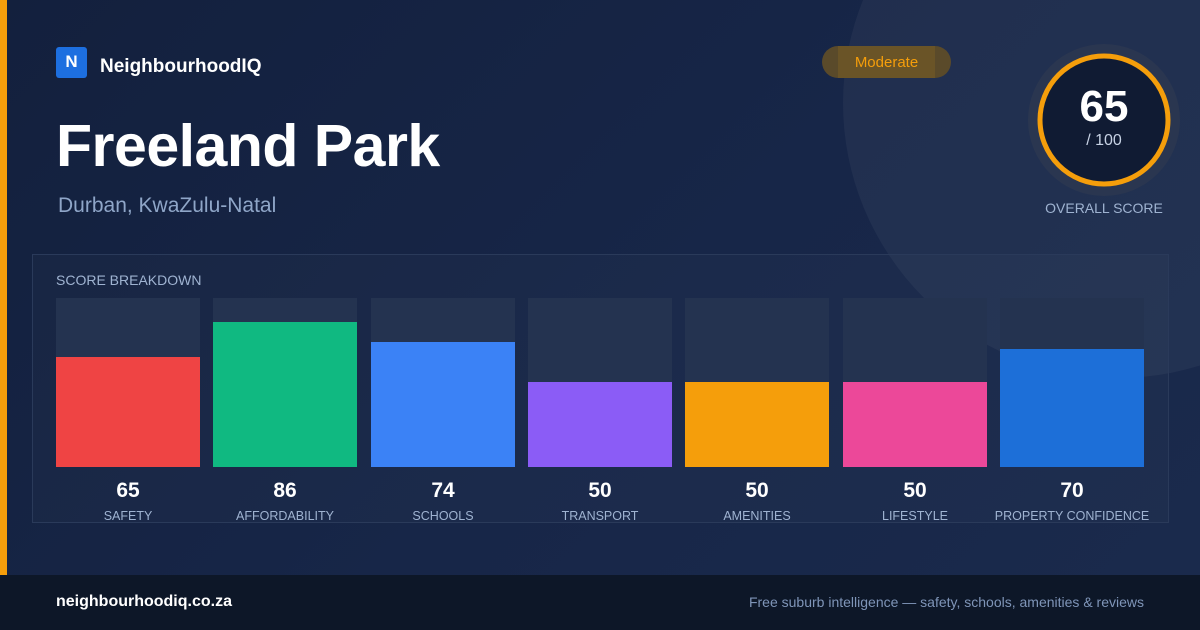 The width and height of the screenshot is (1200, 630). Describe the element at coordinates (757, 424) in the screenshot. I see `bar-amenities` at that location.